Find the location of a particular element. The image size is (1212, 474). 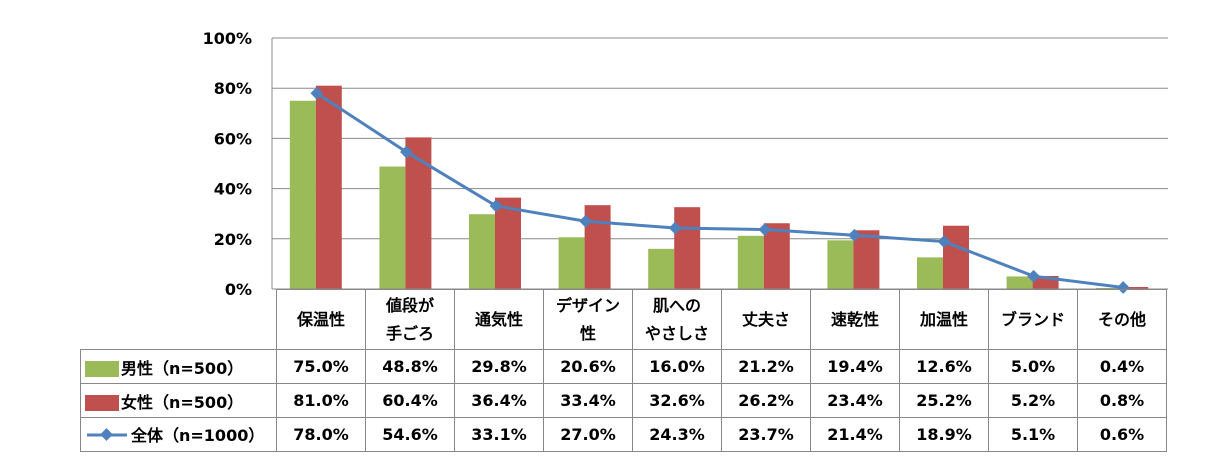

table-corner is located at coordinates (178, 319).